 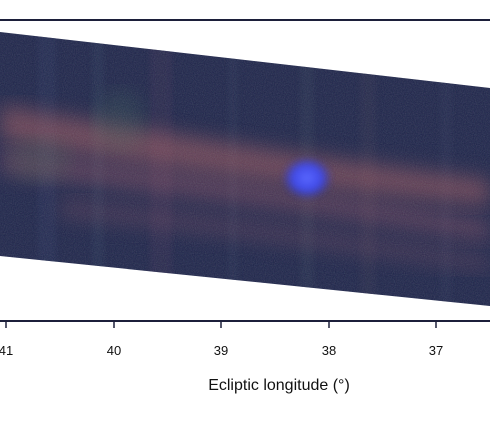 I want to click on x-tick-label: 38, so click(x=329, y=350).